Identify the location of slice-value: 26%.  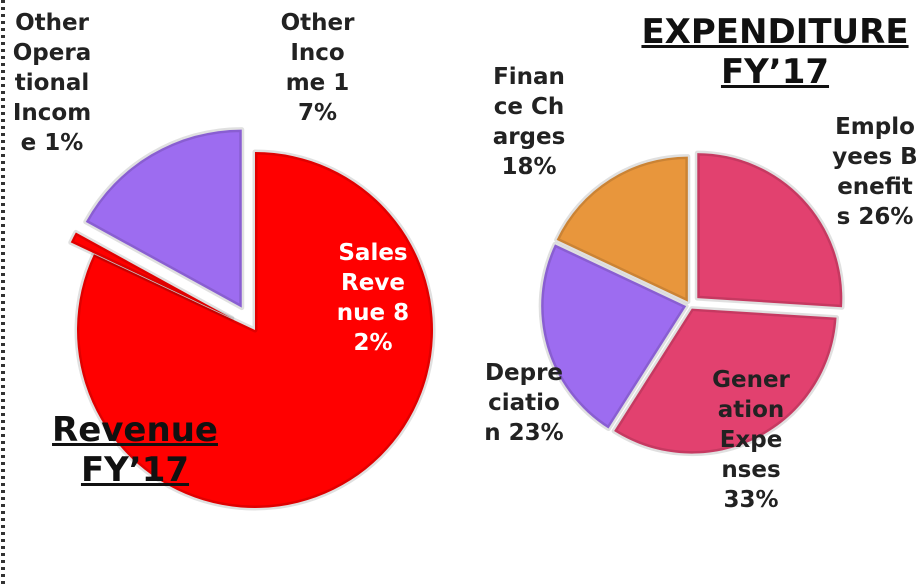
(886, 217).